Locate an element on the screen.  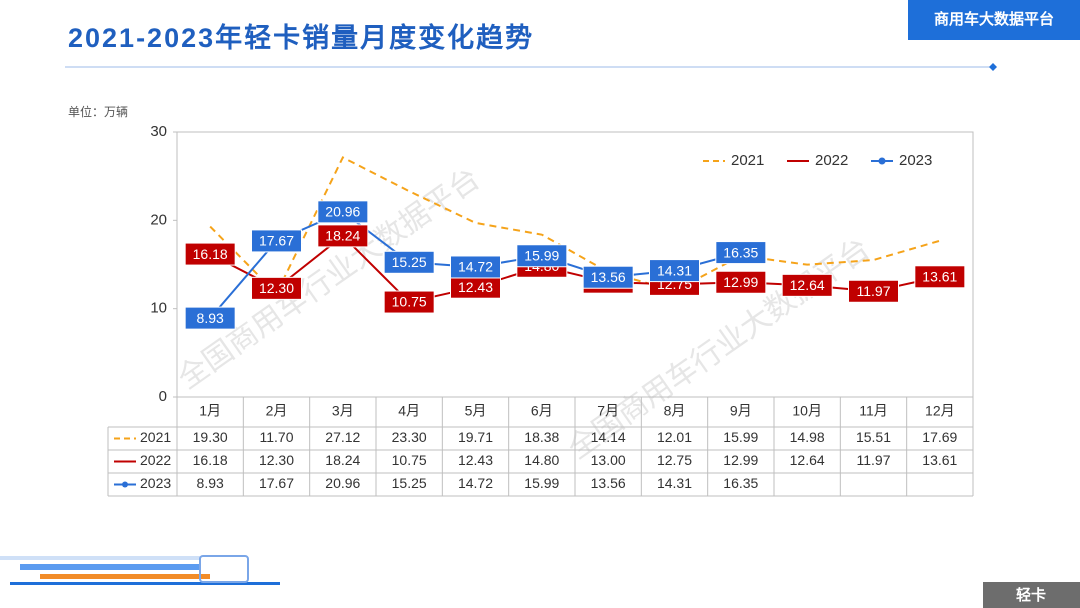
table-row-label: 2022 is located at coordinates (155, 460).